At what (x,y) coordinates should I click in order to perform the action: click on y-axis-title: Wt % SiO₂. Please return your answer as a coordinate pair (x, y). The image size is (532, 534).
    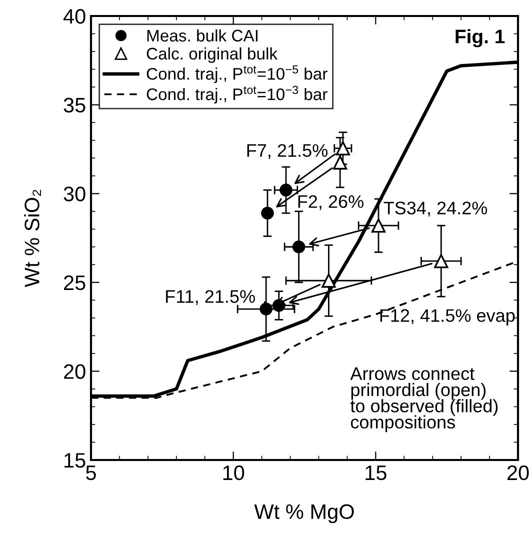
    Looking at the image, I should click on (32, 239).